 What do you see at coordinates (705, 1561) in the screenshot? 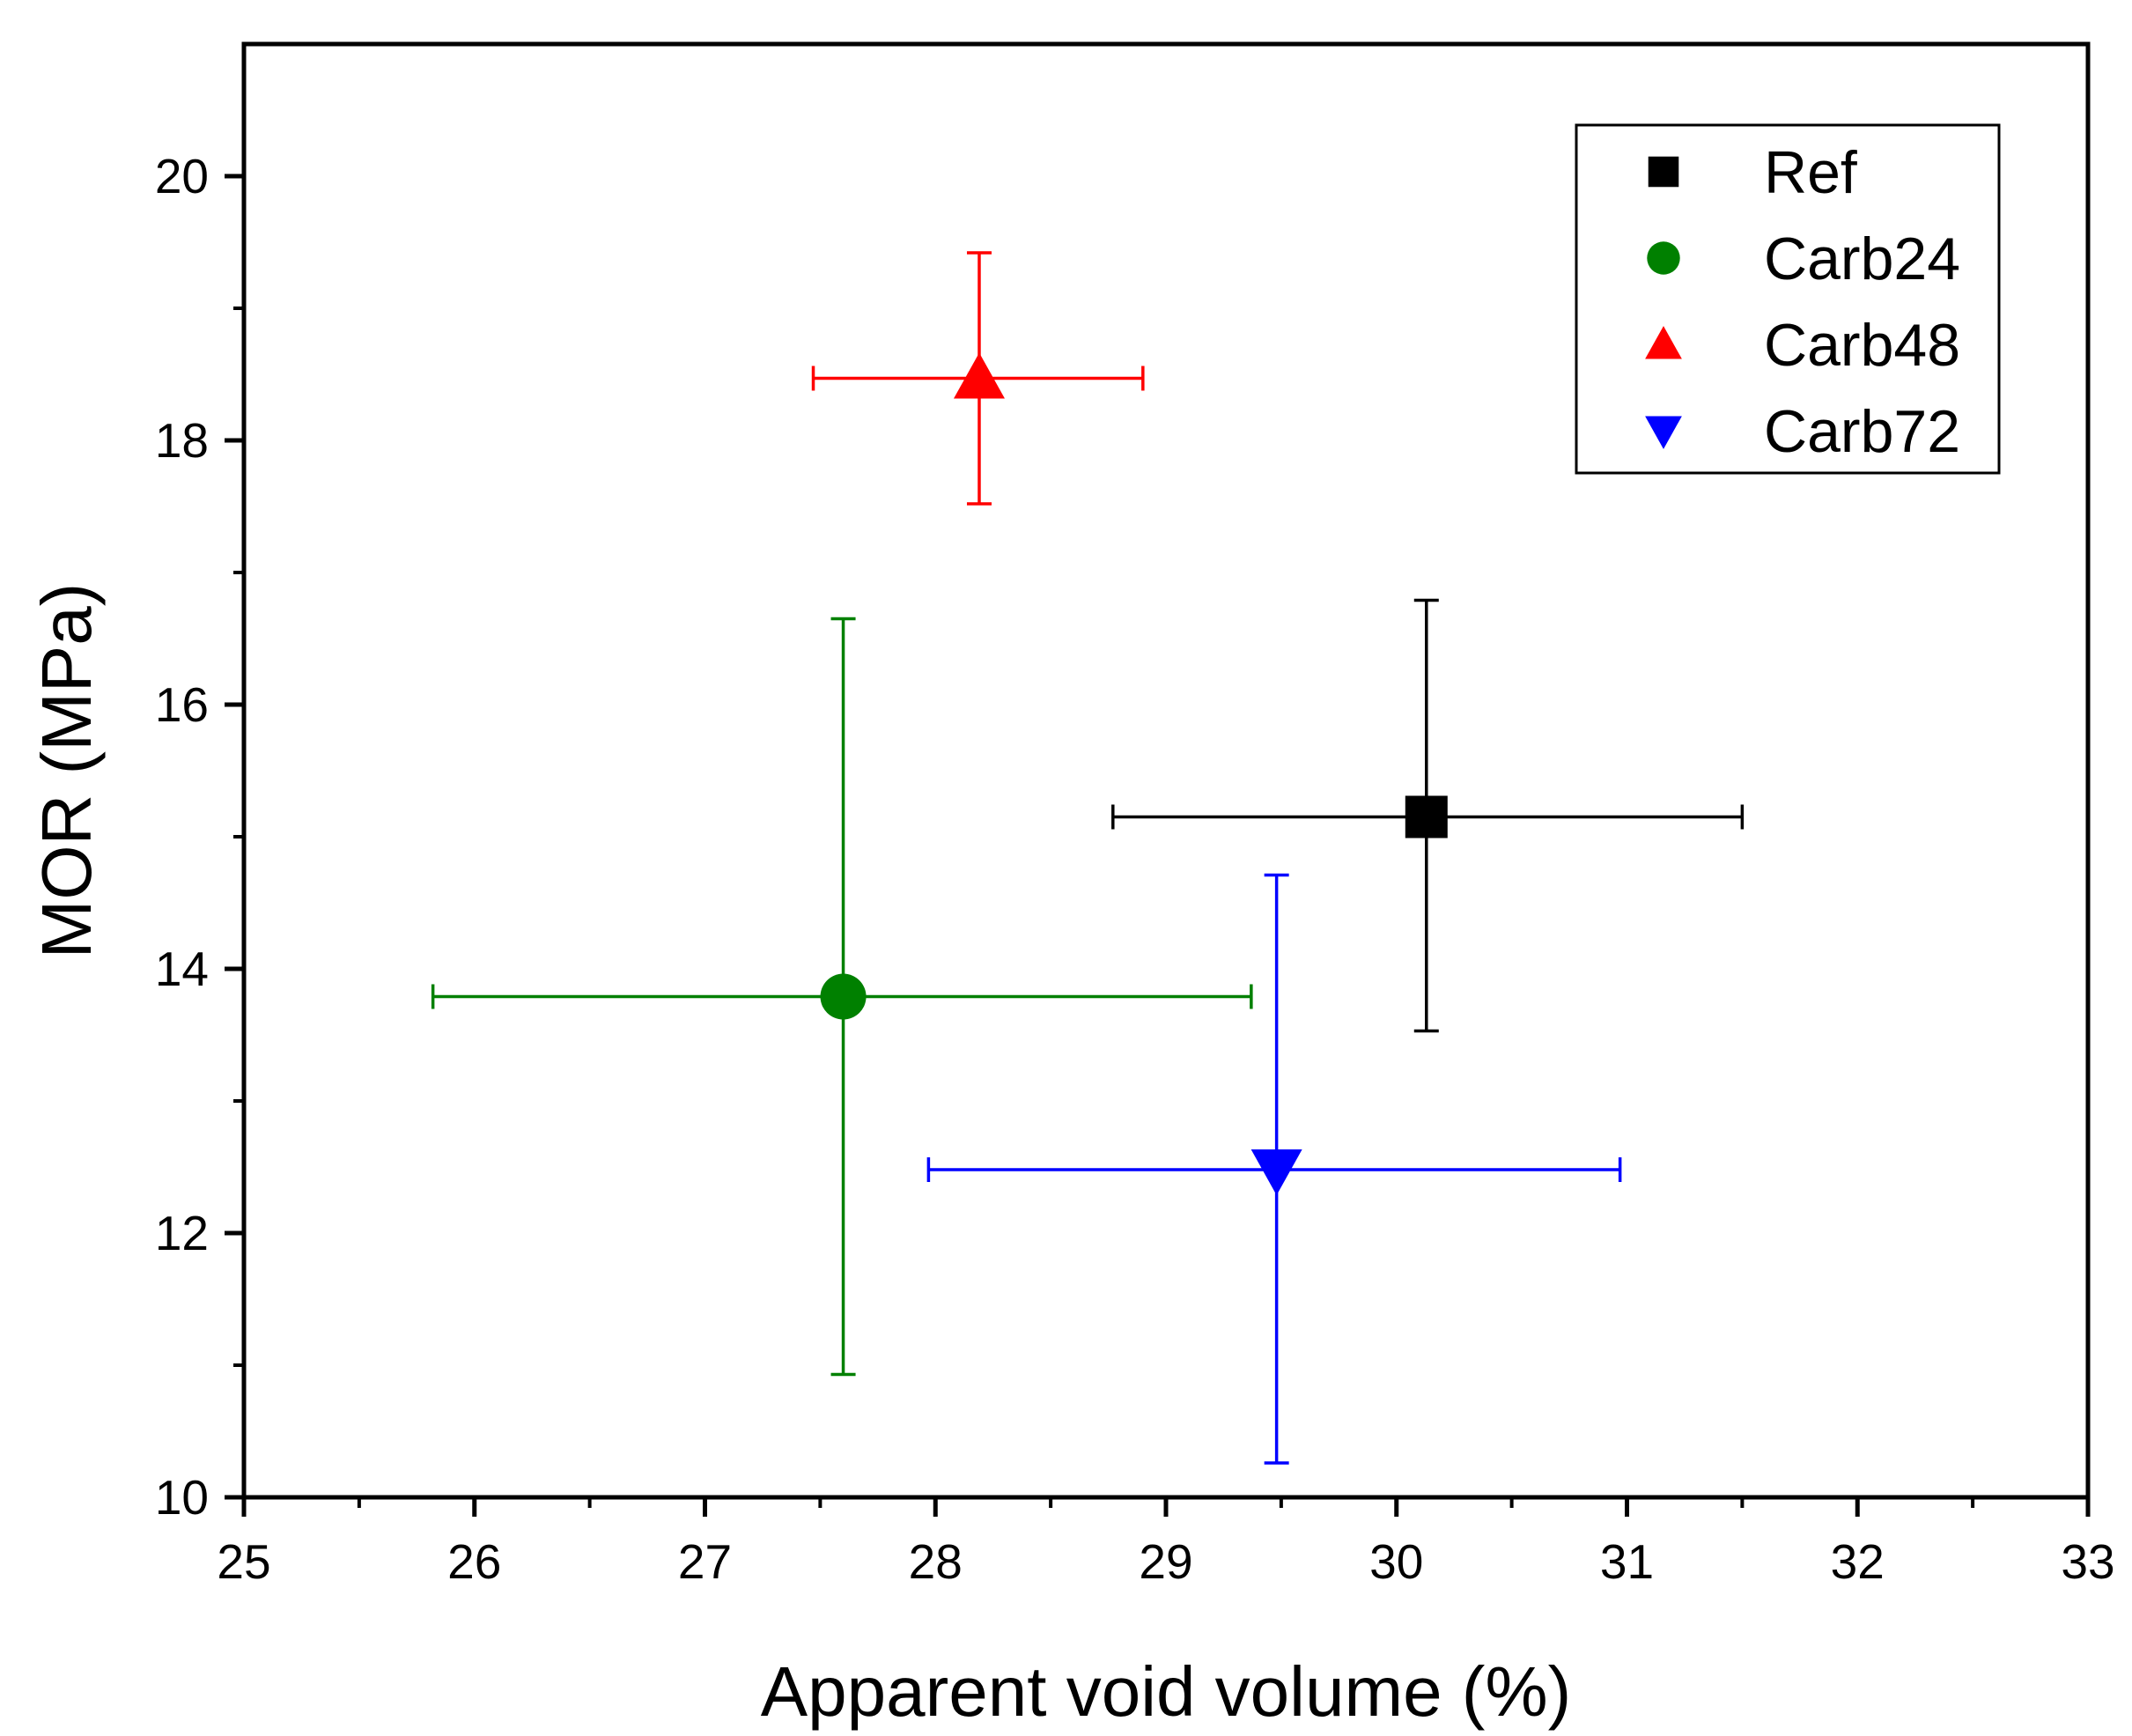
I see `x-tick-label: 27` at bounding box center [705, 1561].